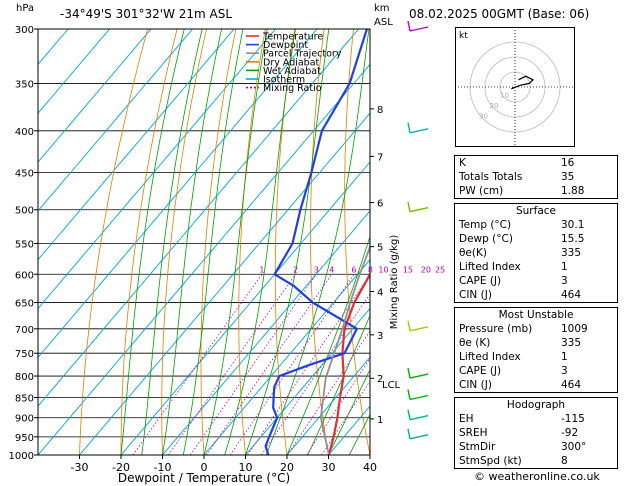  What do you see at coordinates (24, 330) in the screenshot?
I see `pressure-tick-label: 700` at bounding box center [24, 330].